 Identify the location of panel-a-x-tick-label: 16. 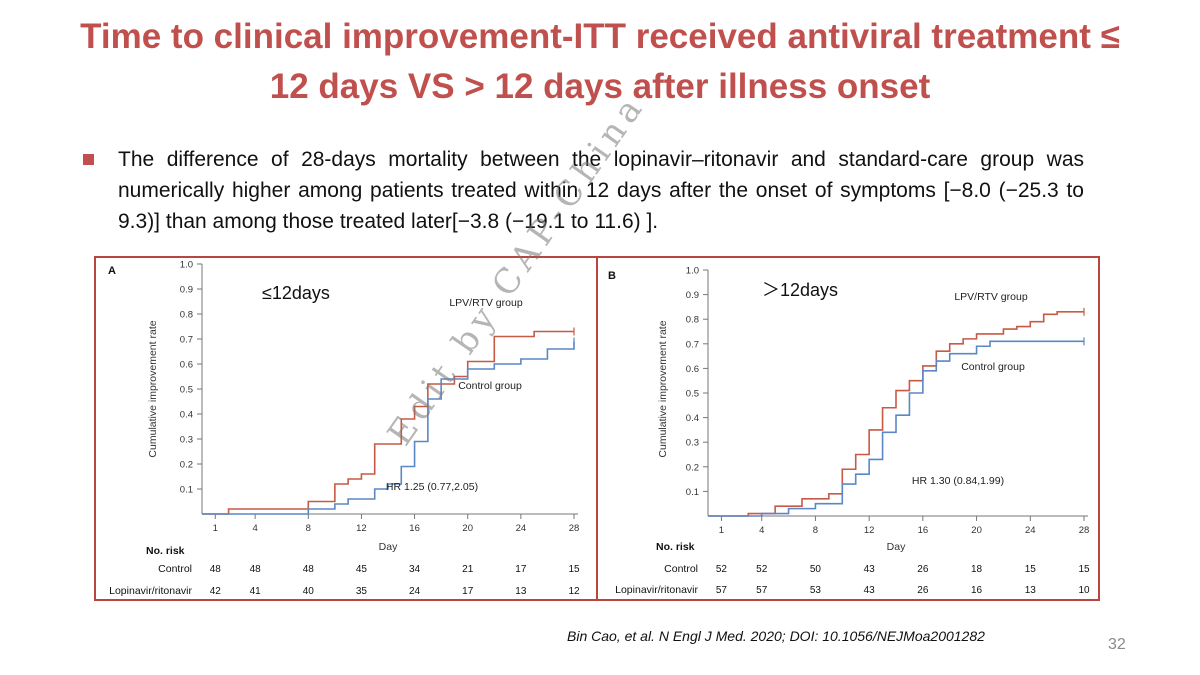
(414, 528).